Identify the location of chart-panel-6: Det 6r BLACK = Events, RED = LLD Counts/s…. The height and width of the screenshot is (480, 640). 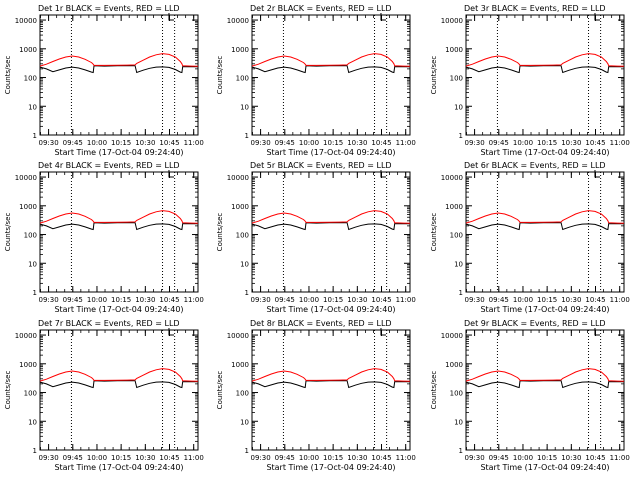
(530, 237).